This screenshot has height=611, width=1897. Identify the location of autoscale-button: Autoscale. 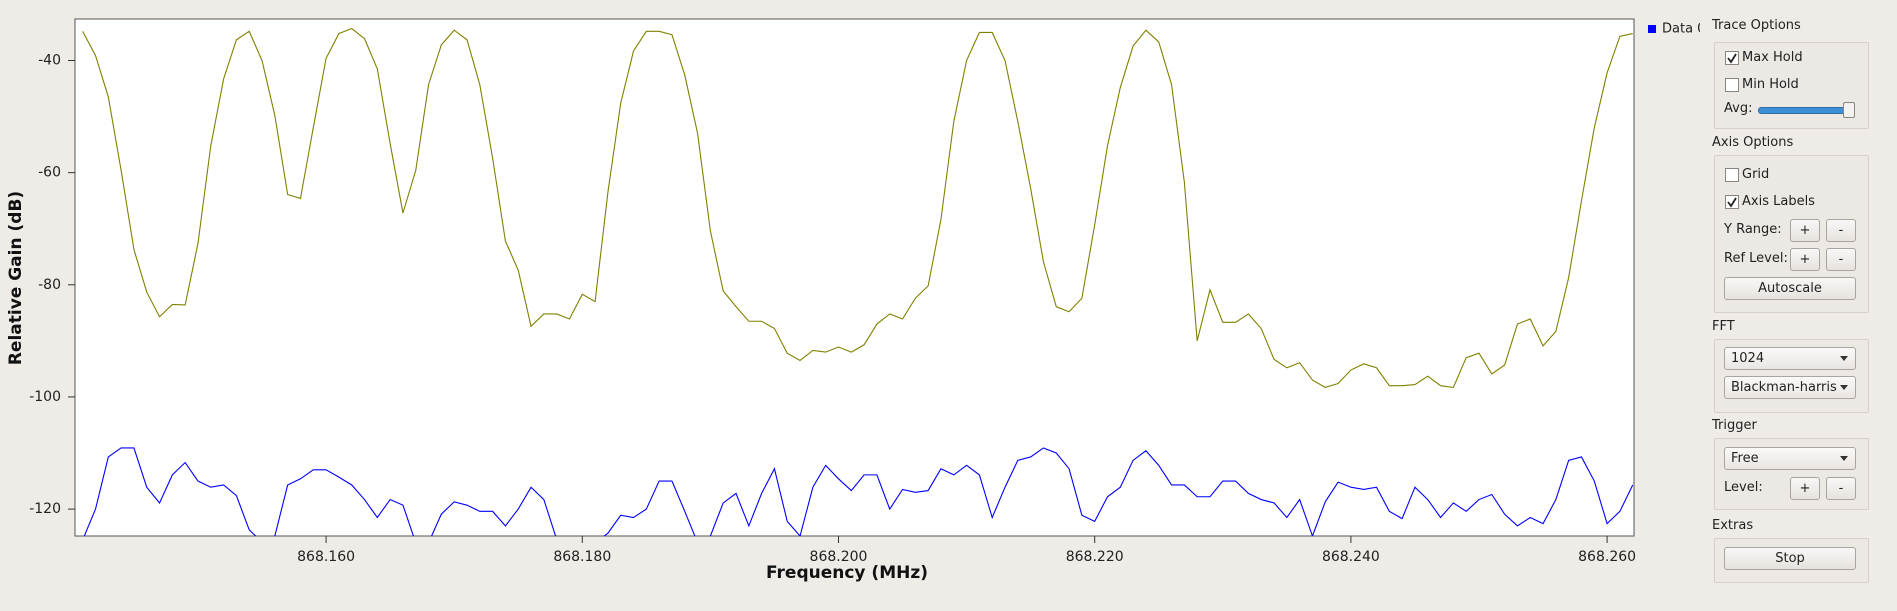
(1790, 288).